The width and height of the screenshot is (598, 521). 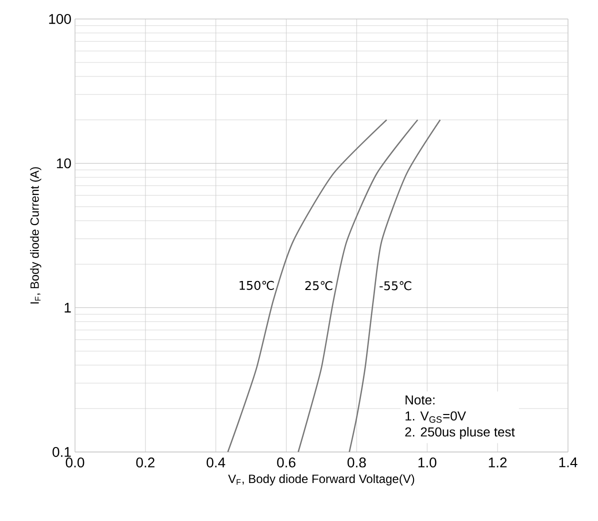 I want to click on x-tick-label: 0.6, so click(x=286, y=463).